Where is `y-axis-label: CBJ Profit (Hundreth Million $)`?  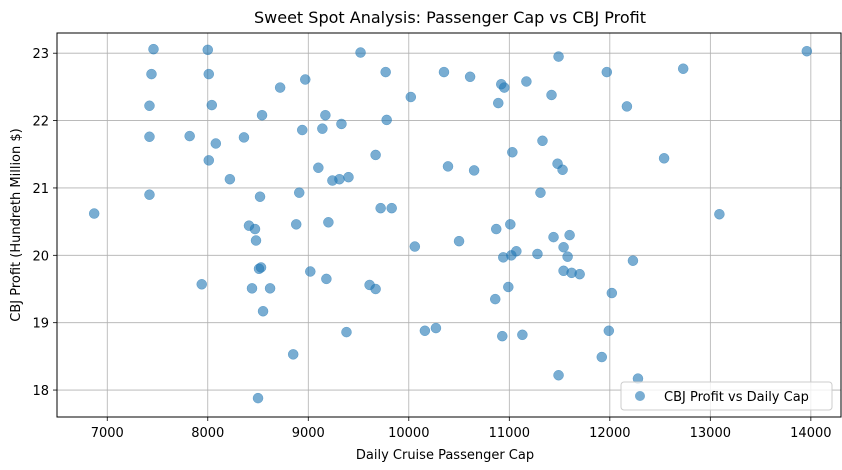
y-axis-label: CBJ Profit (Hundreth Million $) is located at coordinates (16, 224).